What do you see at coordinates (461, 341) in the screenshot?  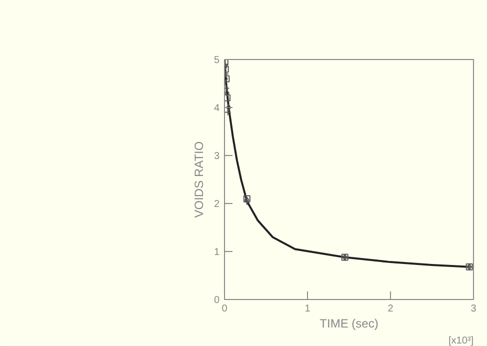 I see `text: [x10³]` at bounding box center [461, 341].